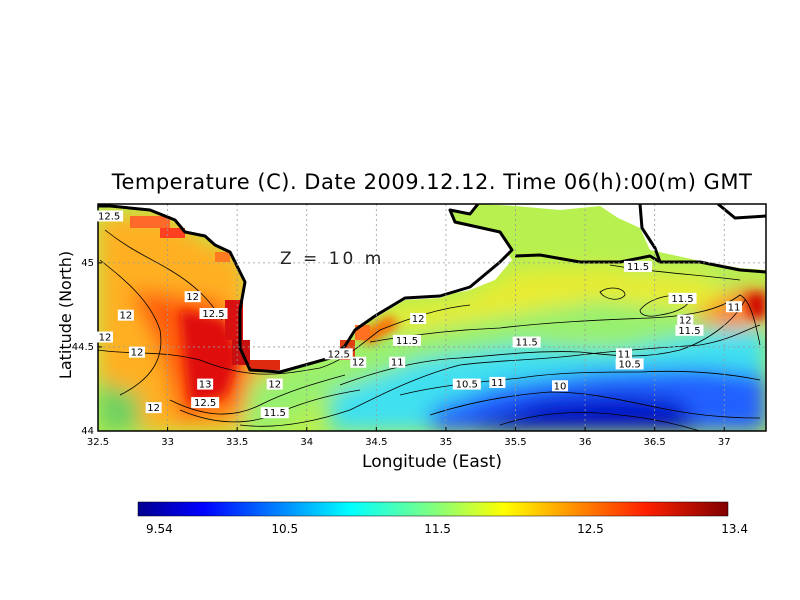 Image resolution: width=800 pixels, height=600 pixels. What do you see at coordinates (87, 431) in the screenshot?
I see `y-tick-label: 44` at bounding box center [87, 431].